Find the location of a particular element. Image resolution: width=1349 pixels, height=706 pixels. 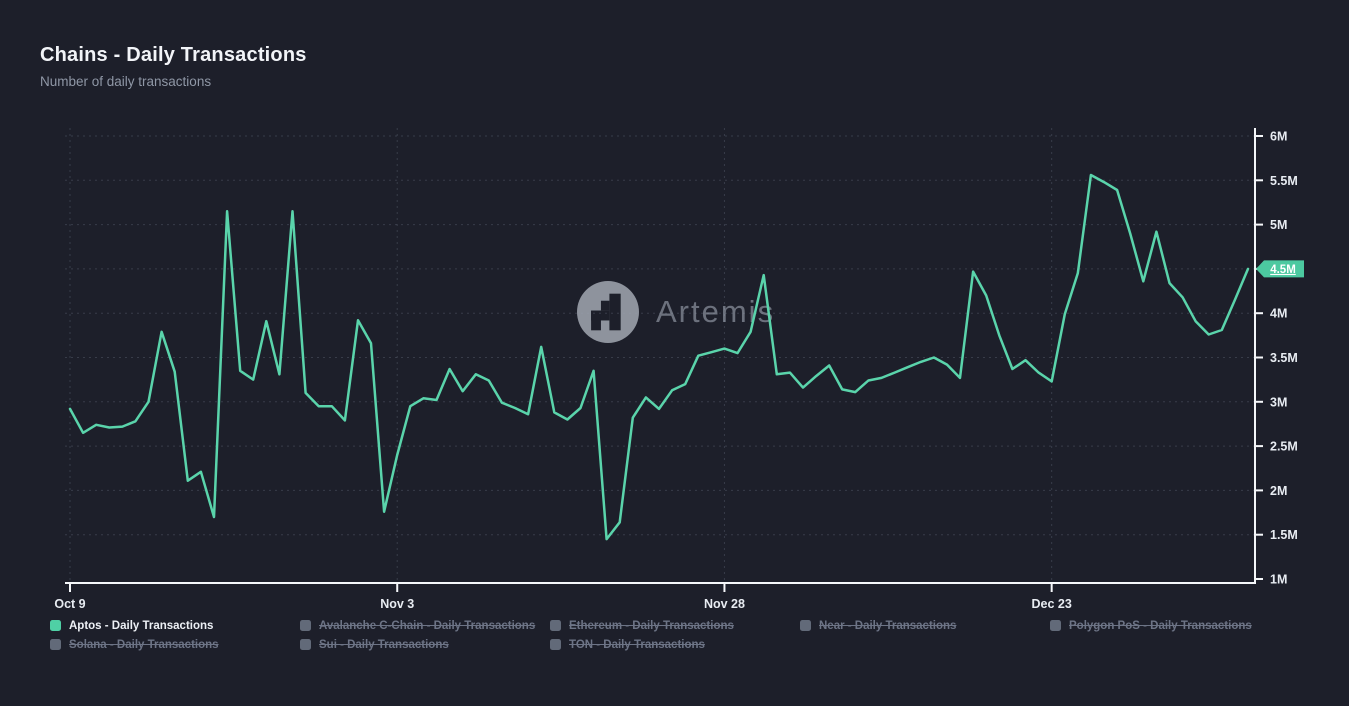

x-axis: Oct 9 Nov 3 Nov 28 Dec 23 is located at coordinates (655, 596).